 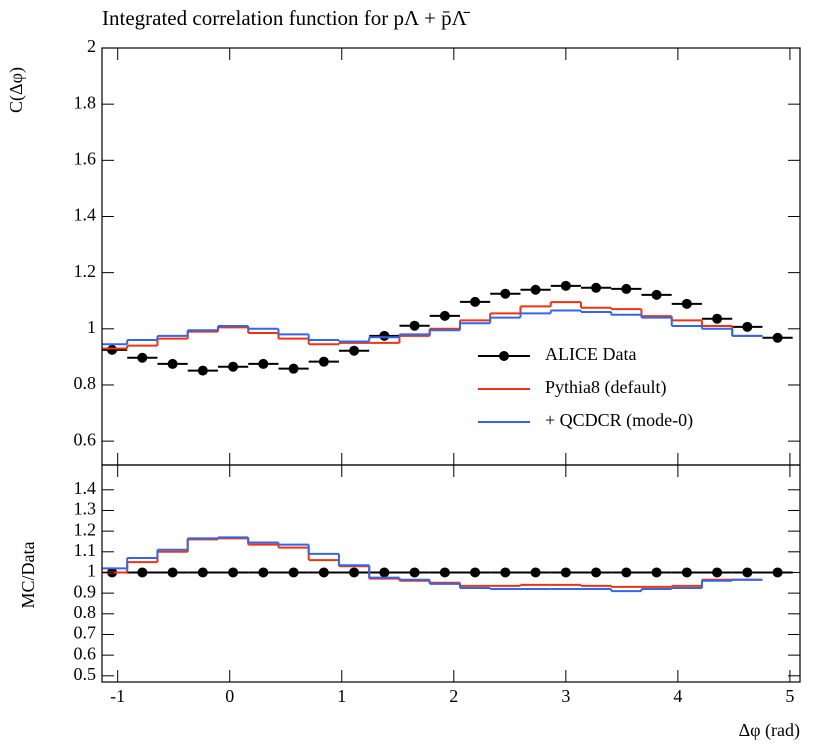 I want to click on x-tick-label: 3, so click(x=565, y=696).